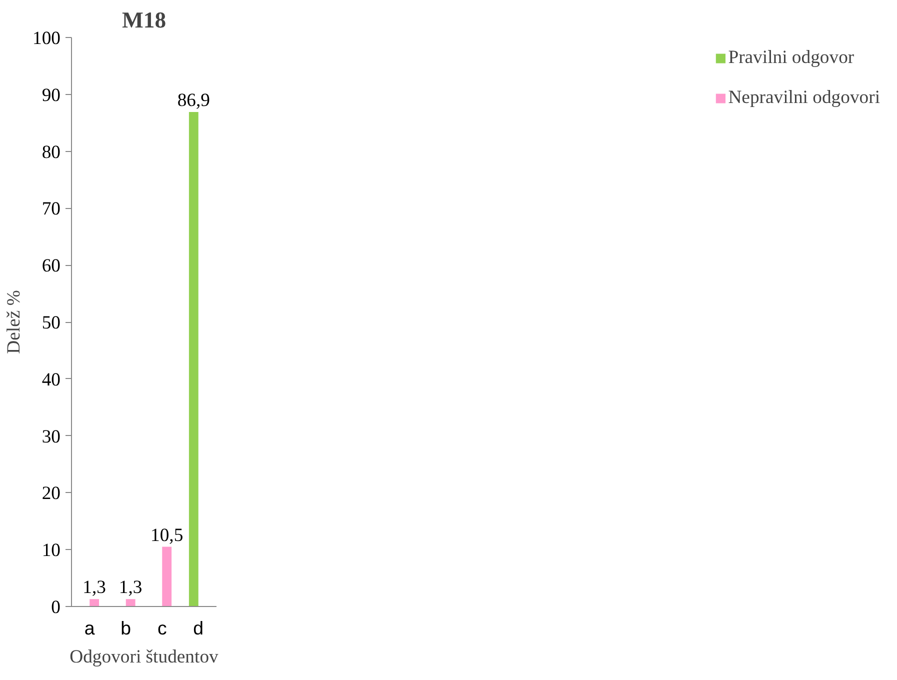 The width and height of the screenshot is (897, 680). Describe the element at coordinates (126, 628) in the screenshot. I see `x-tick-label: b` at that location.